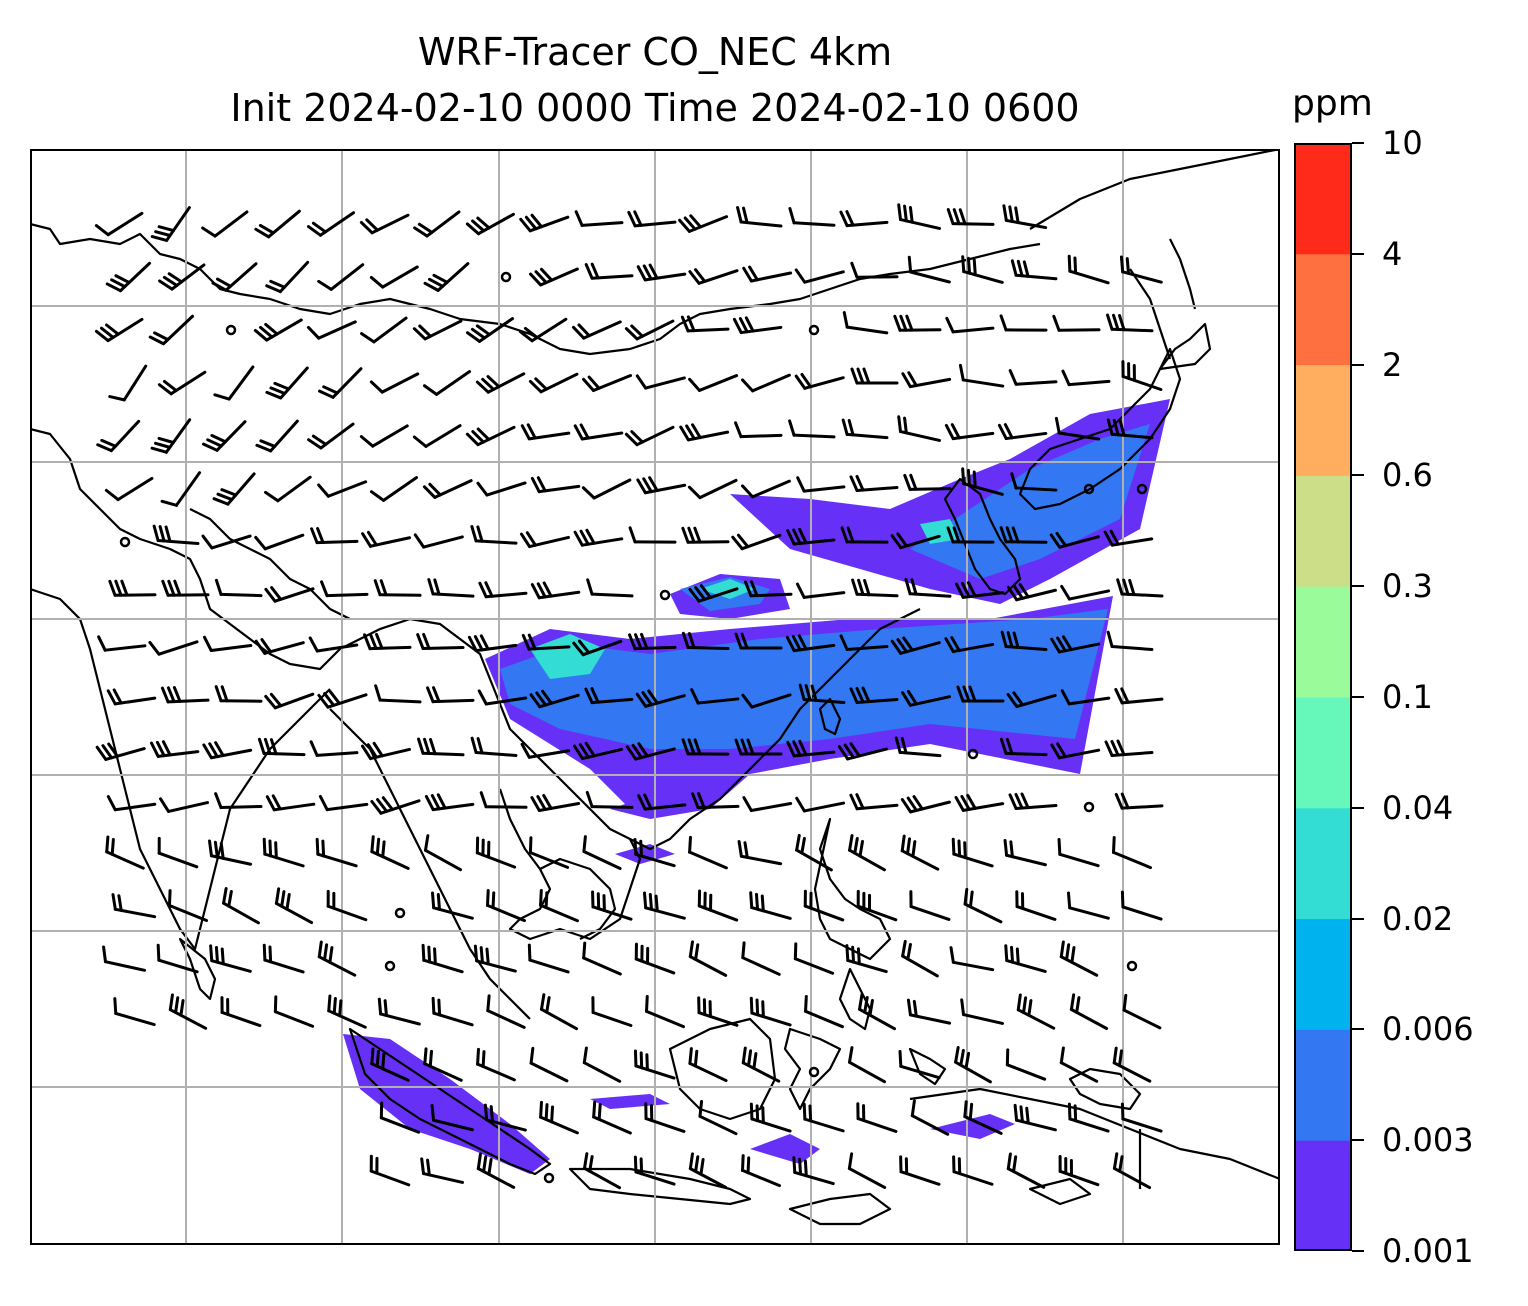 The image size is (1528, 1306). What do you see at coordinates (1407, 586) in the screenshot?
I see `colorbar-tick-label: 0.3` at bounding box center [1407, 586].